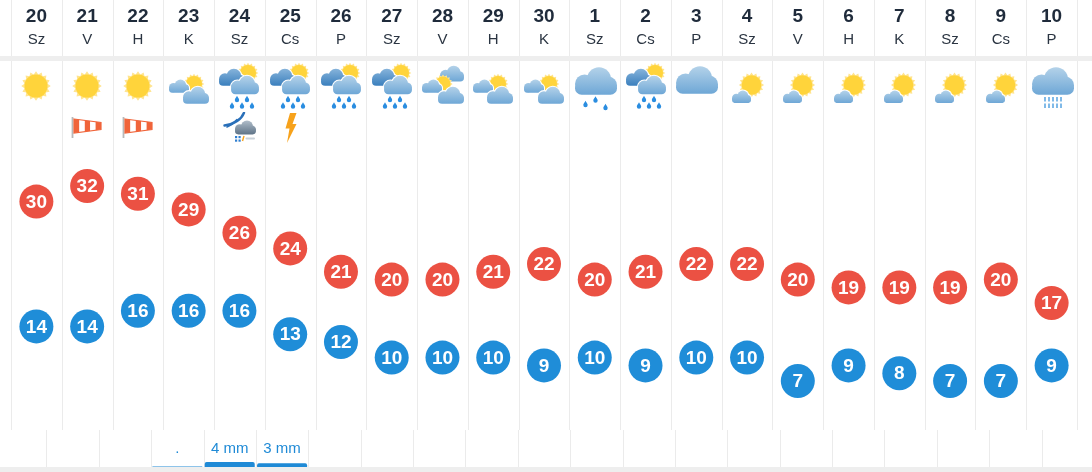 This screenshot has height=472, width=1092. Describe the element at coordinates (493, 26) in the screenshot. I see `x-tick-label: 29 H` at that location.